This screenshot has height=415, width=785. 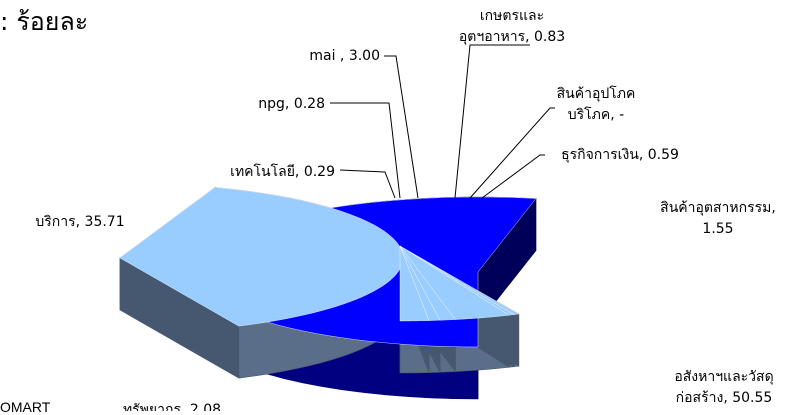 I want to click on slice-label-3: เทคโนโลยี, 0.29, so click(x=282, y=171).